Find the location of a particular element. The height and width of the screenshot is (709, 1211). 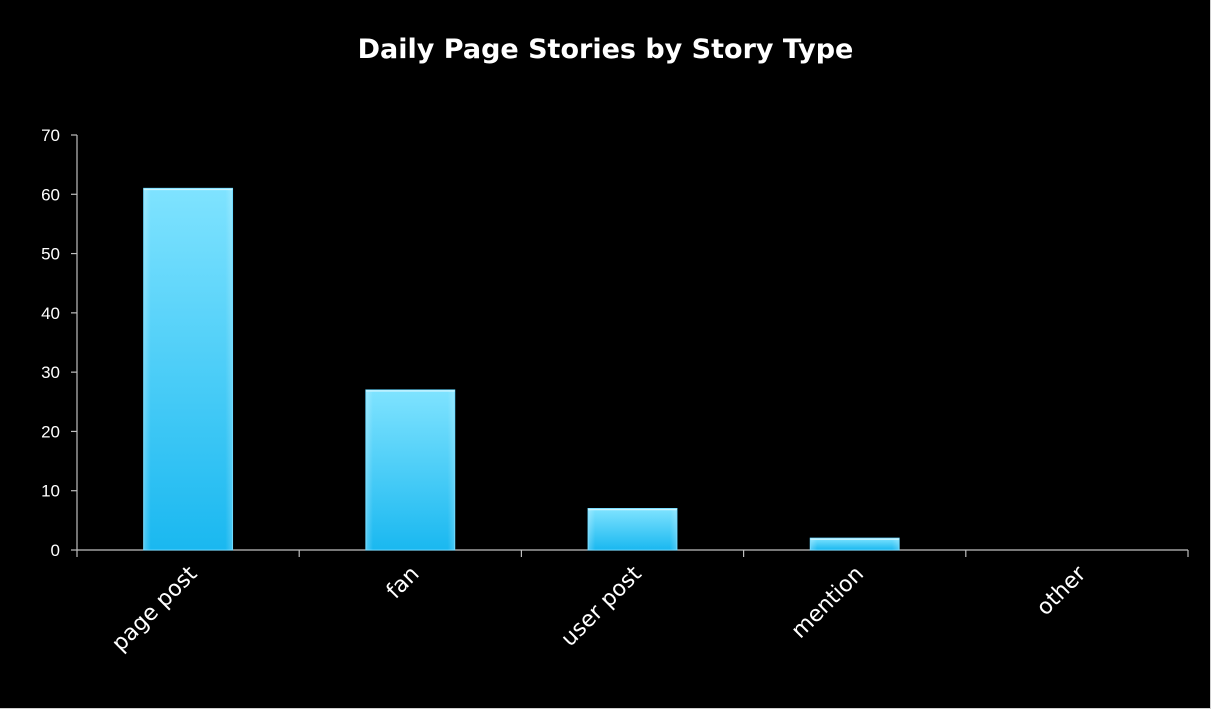

chart-title: Daily Page Stories by Story Type is located at coordinates (605, 49).